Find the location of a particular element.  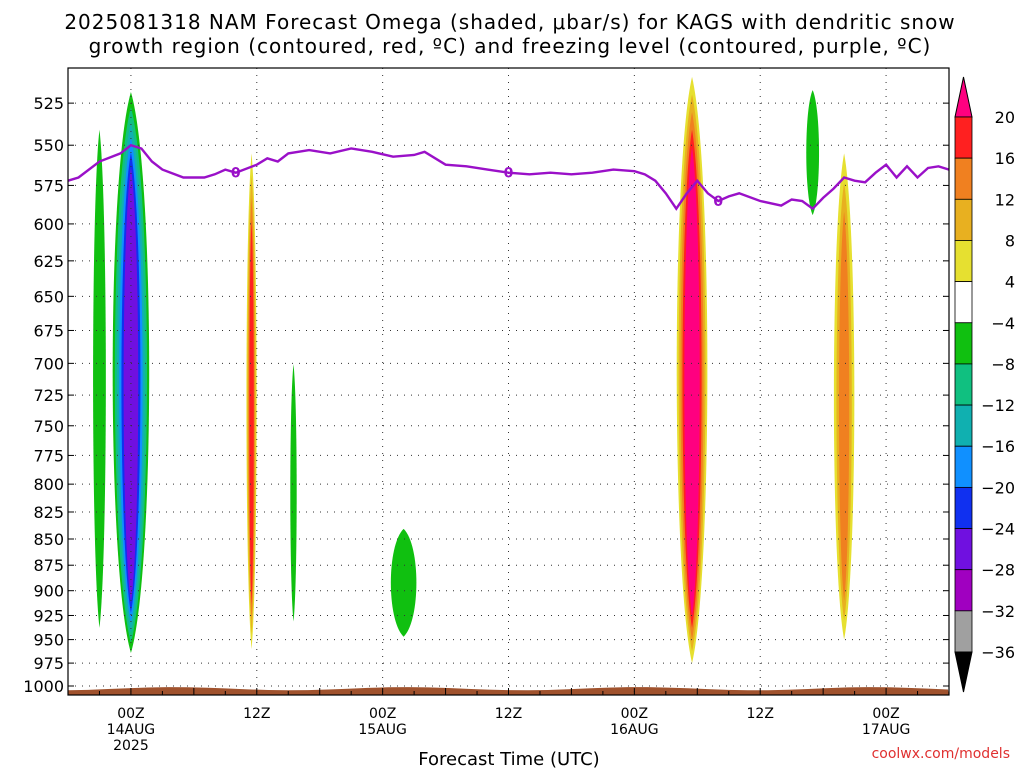

y-tick-label-625: 625 is located at coordinates (48, 261).